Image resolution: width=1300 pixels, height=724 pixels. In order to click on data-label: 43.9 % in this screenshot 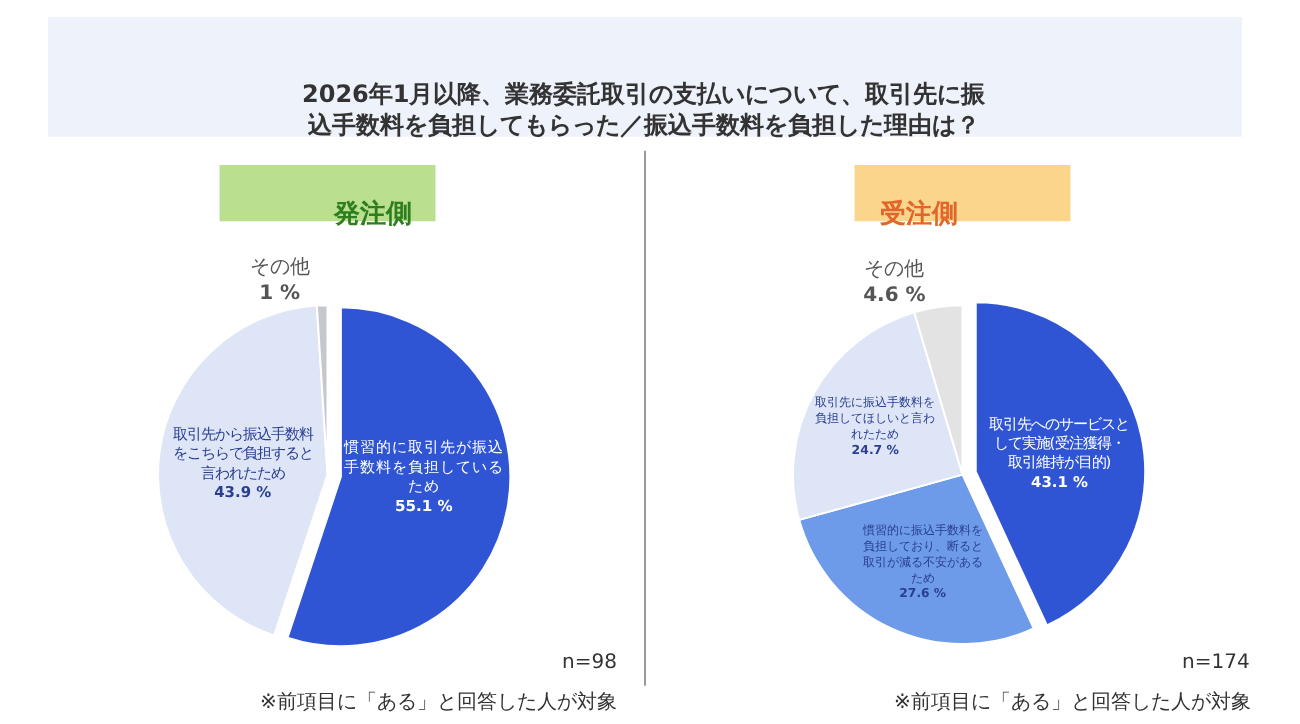, I will do `click(243, 492)`.